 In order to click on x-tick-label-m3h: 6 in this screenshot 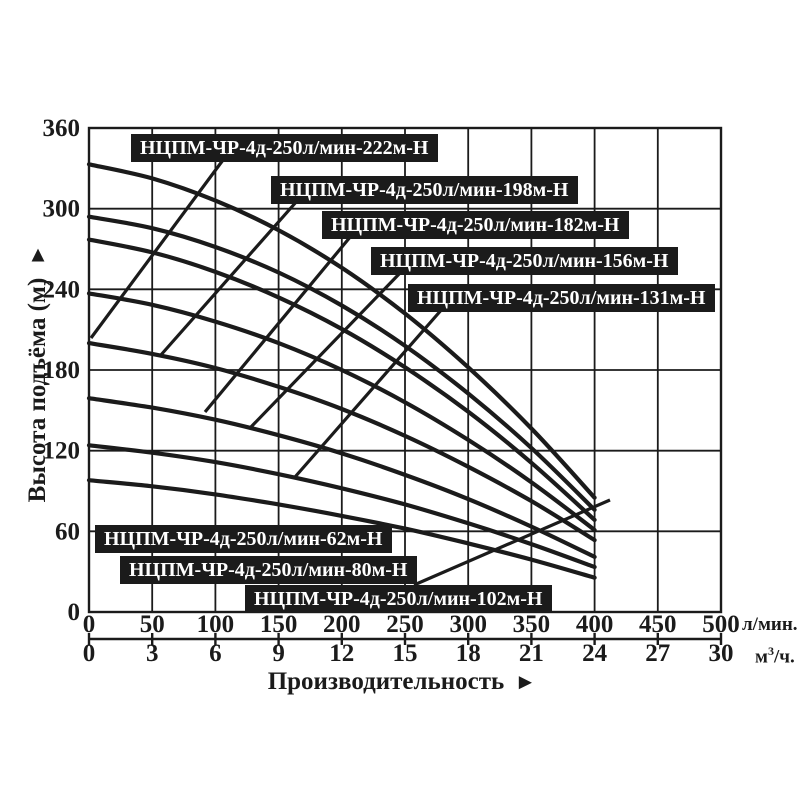, I will do `click(215, 653)`.